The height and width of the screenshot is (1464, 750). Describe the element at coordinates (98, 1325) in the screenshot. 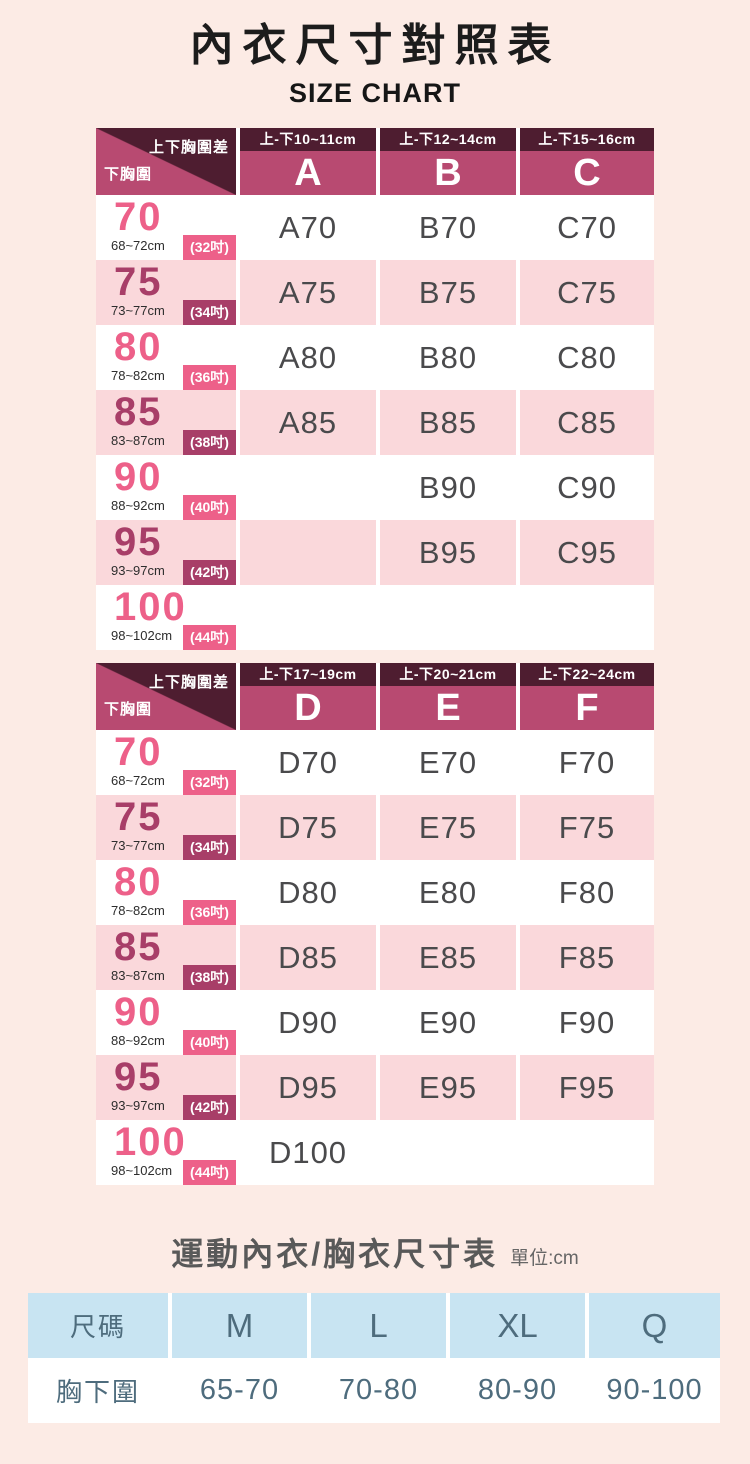

I see `sport-header-label: 尺碼` at that location.